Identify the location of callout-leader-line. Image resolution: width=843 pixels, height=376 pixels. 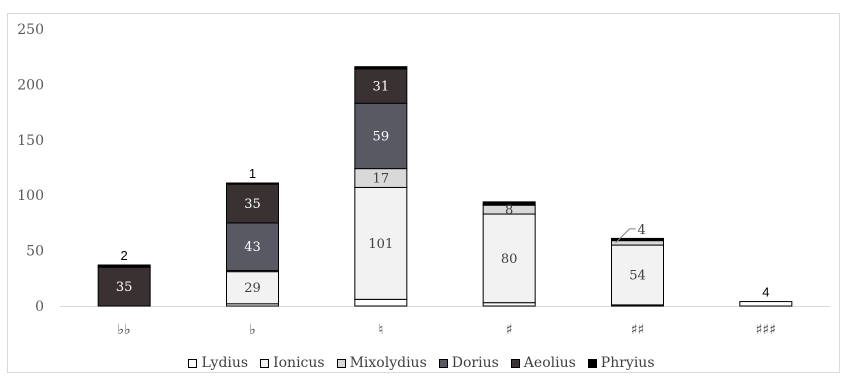
(625, 236).